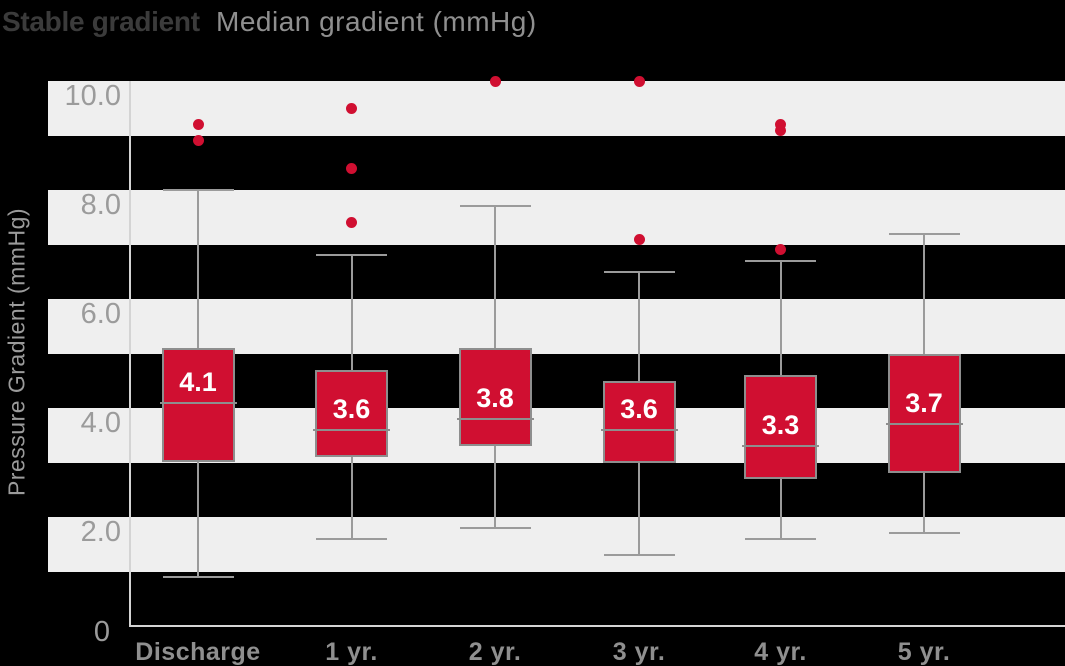  Describe the element at coordinates (198, 652) in the screenshot. I see `x-axis-category-label: Discharge` at that location.